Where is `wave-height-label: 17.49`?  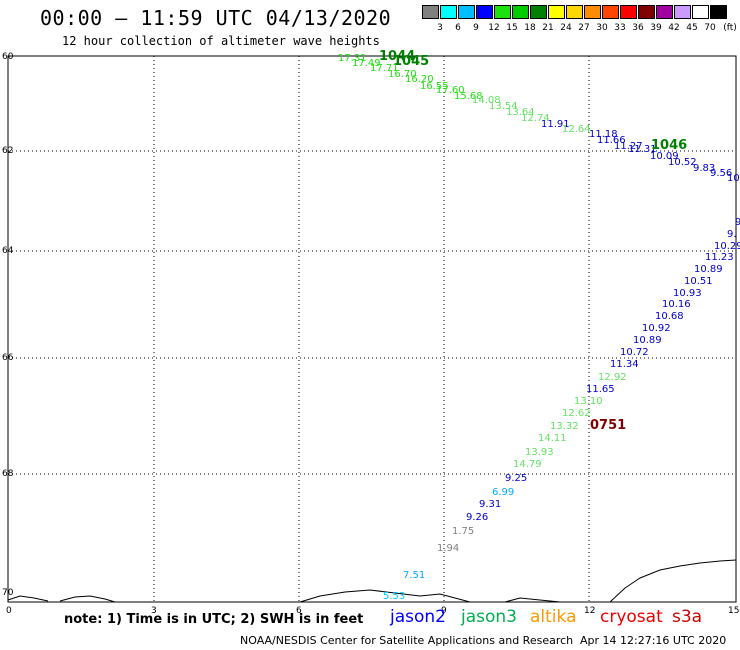
wave-height-label: 17.49 is located at coordinates (366, 63).